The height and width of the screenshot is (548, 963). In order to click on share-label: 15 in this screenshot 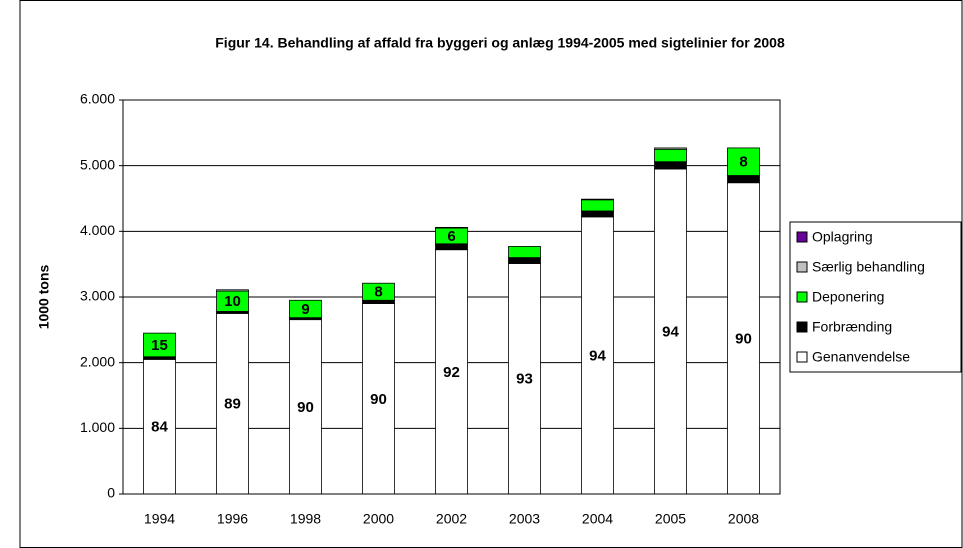, I will do `click(159, 345)`.